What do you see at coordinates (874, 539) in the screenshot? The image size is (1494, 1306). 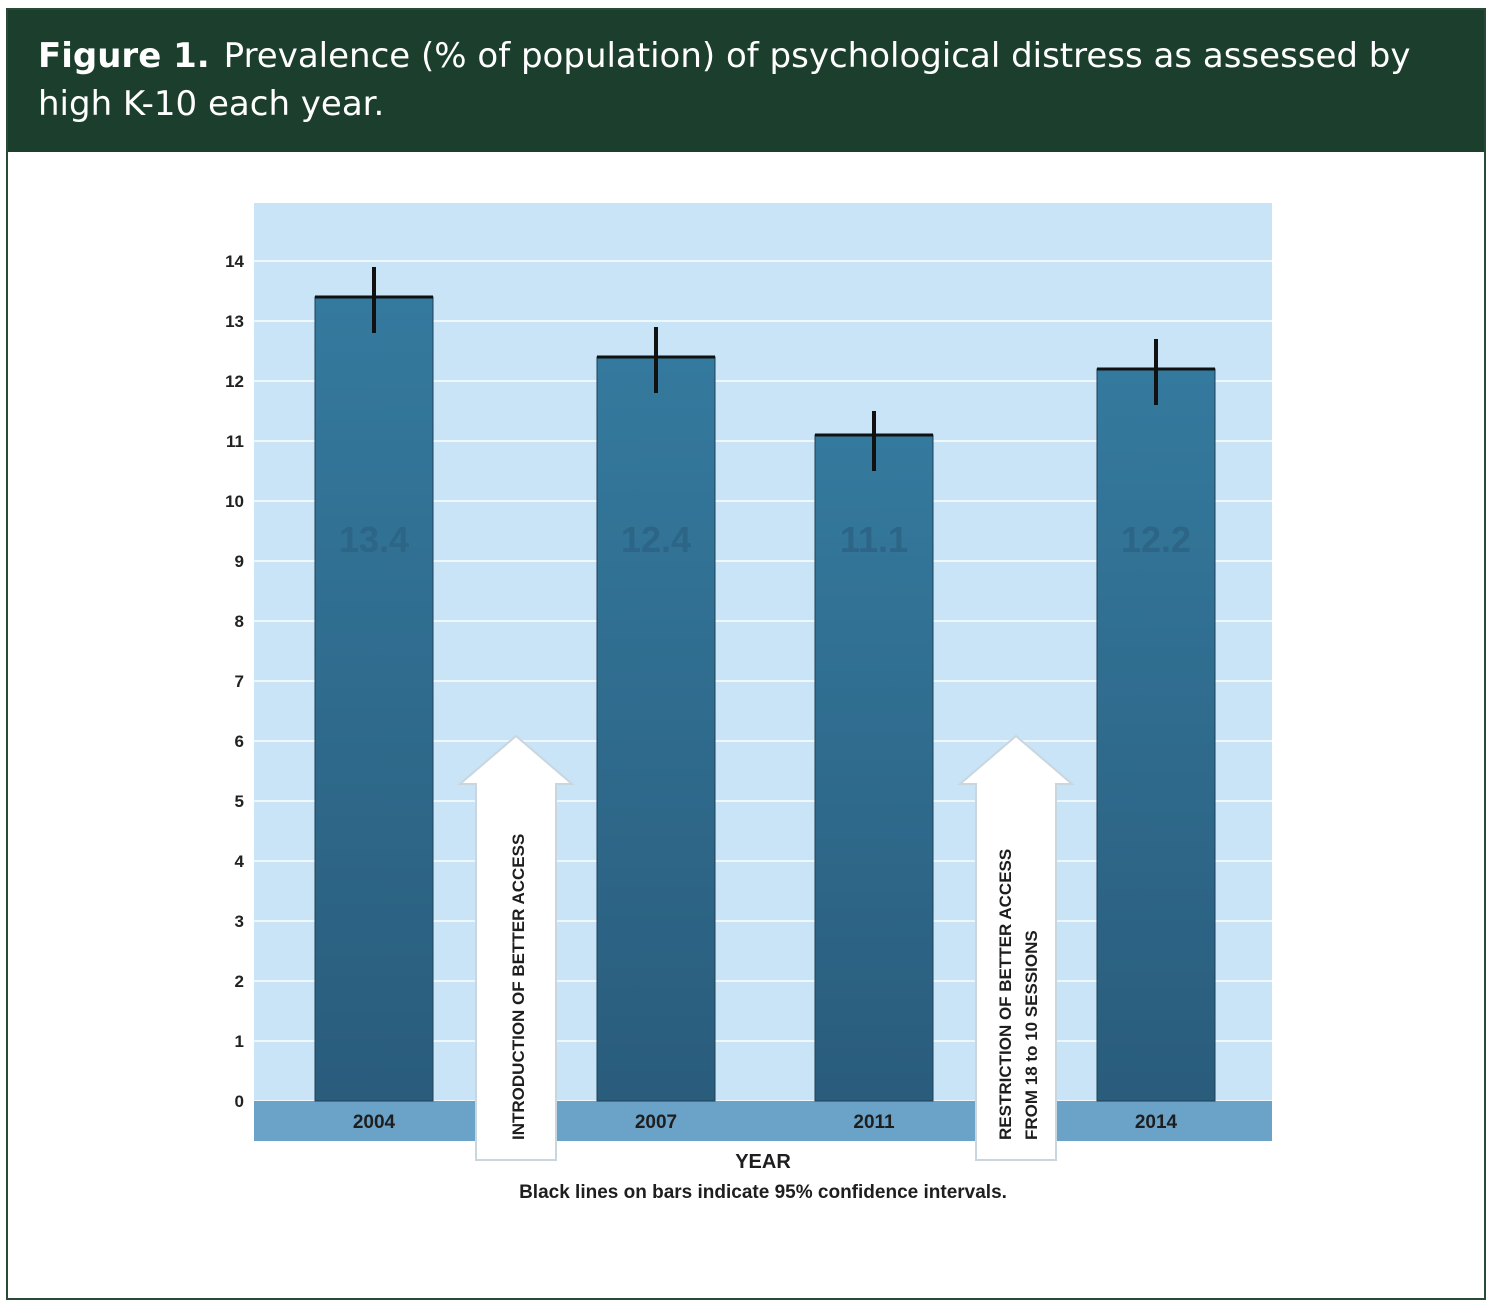 I see `value-label-2011: 11.1` at bounding box center [874, 539].